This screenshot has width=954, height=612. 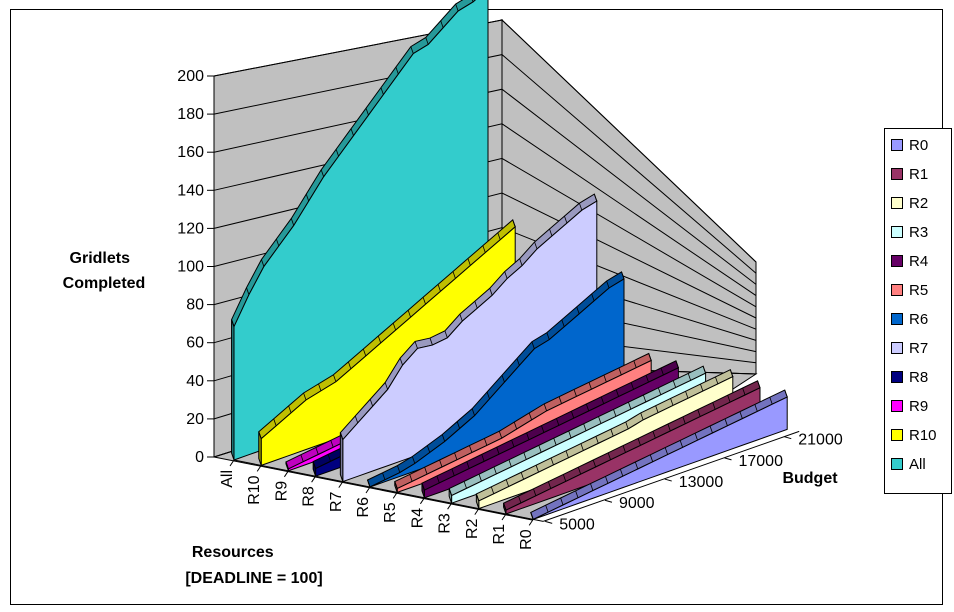 What do you see at coordinates (100, 258) in the screenshot?
I see `z-axis-title-line-1: Gridlets` at bounding box center [100, 258].